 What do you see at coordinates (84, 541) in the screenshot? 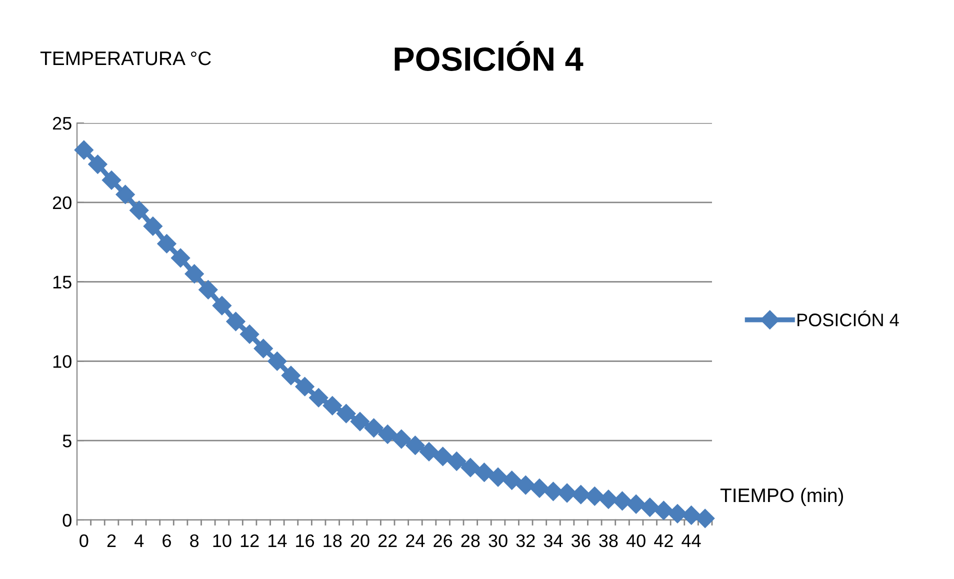
I see `x-tick-label: 0` at bounding box center [84, 541].